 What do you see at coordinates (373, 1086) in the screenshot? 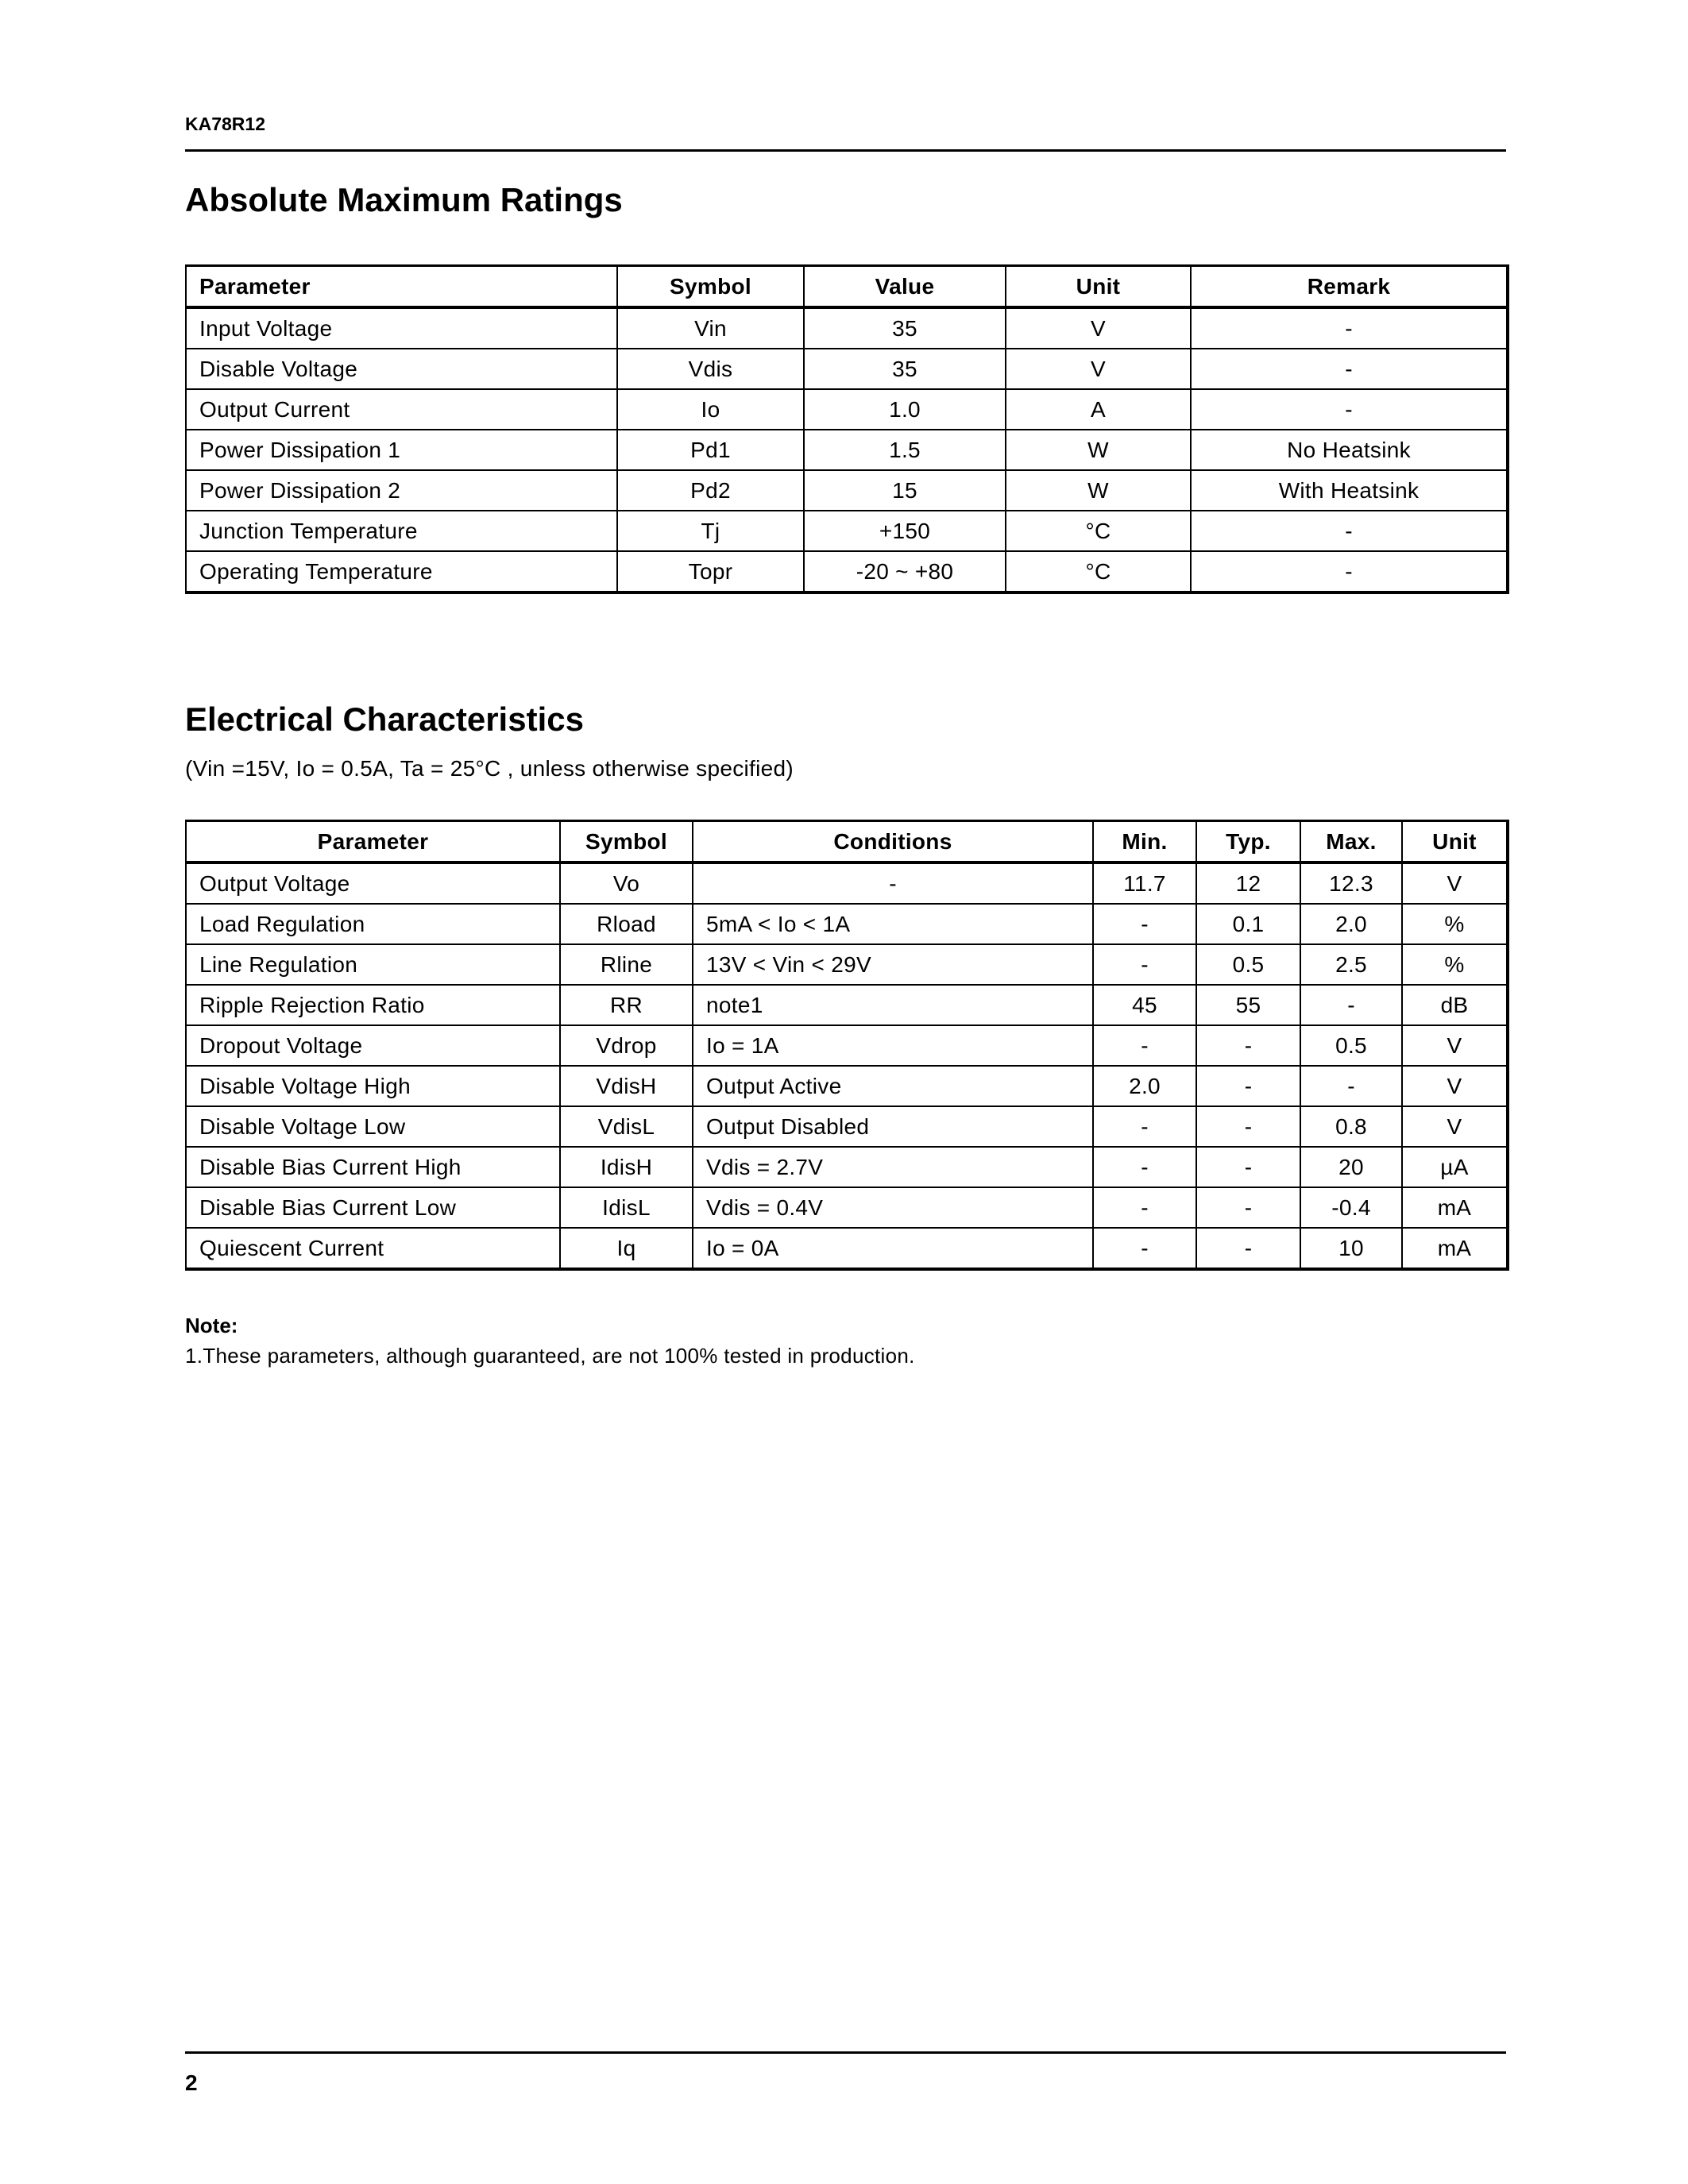
I see `table-cell: Disable Voltage High` at bounding box center [373, 1086].